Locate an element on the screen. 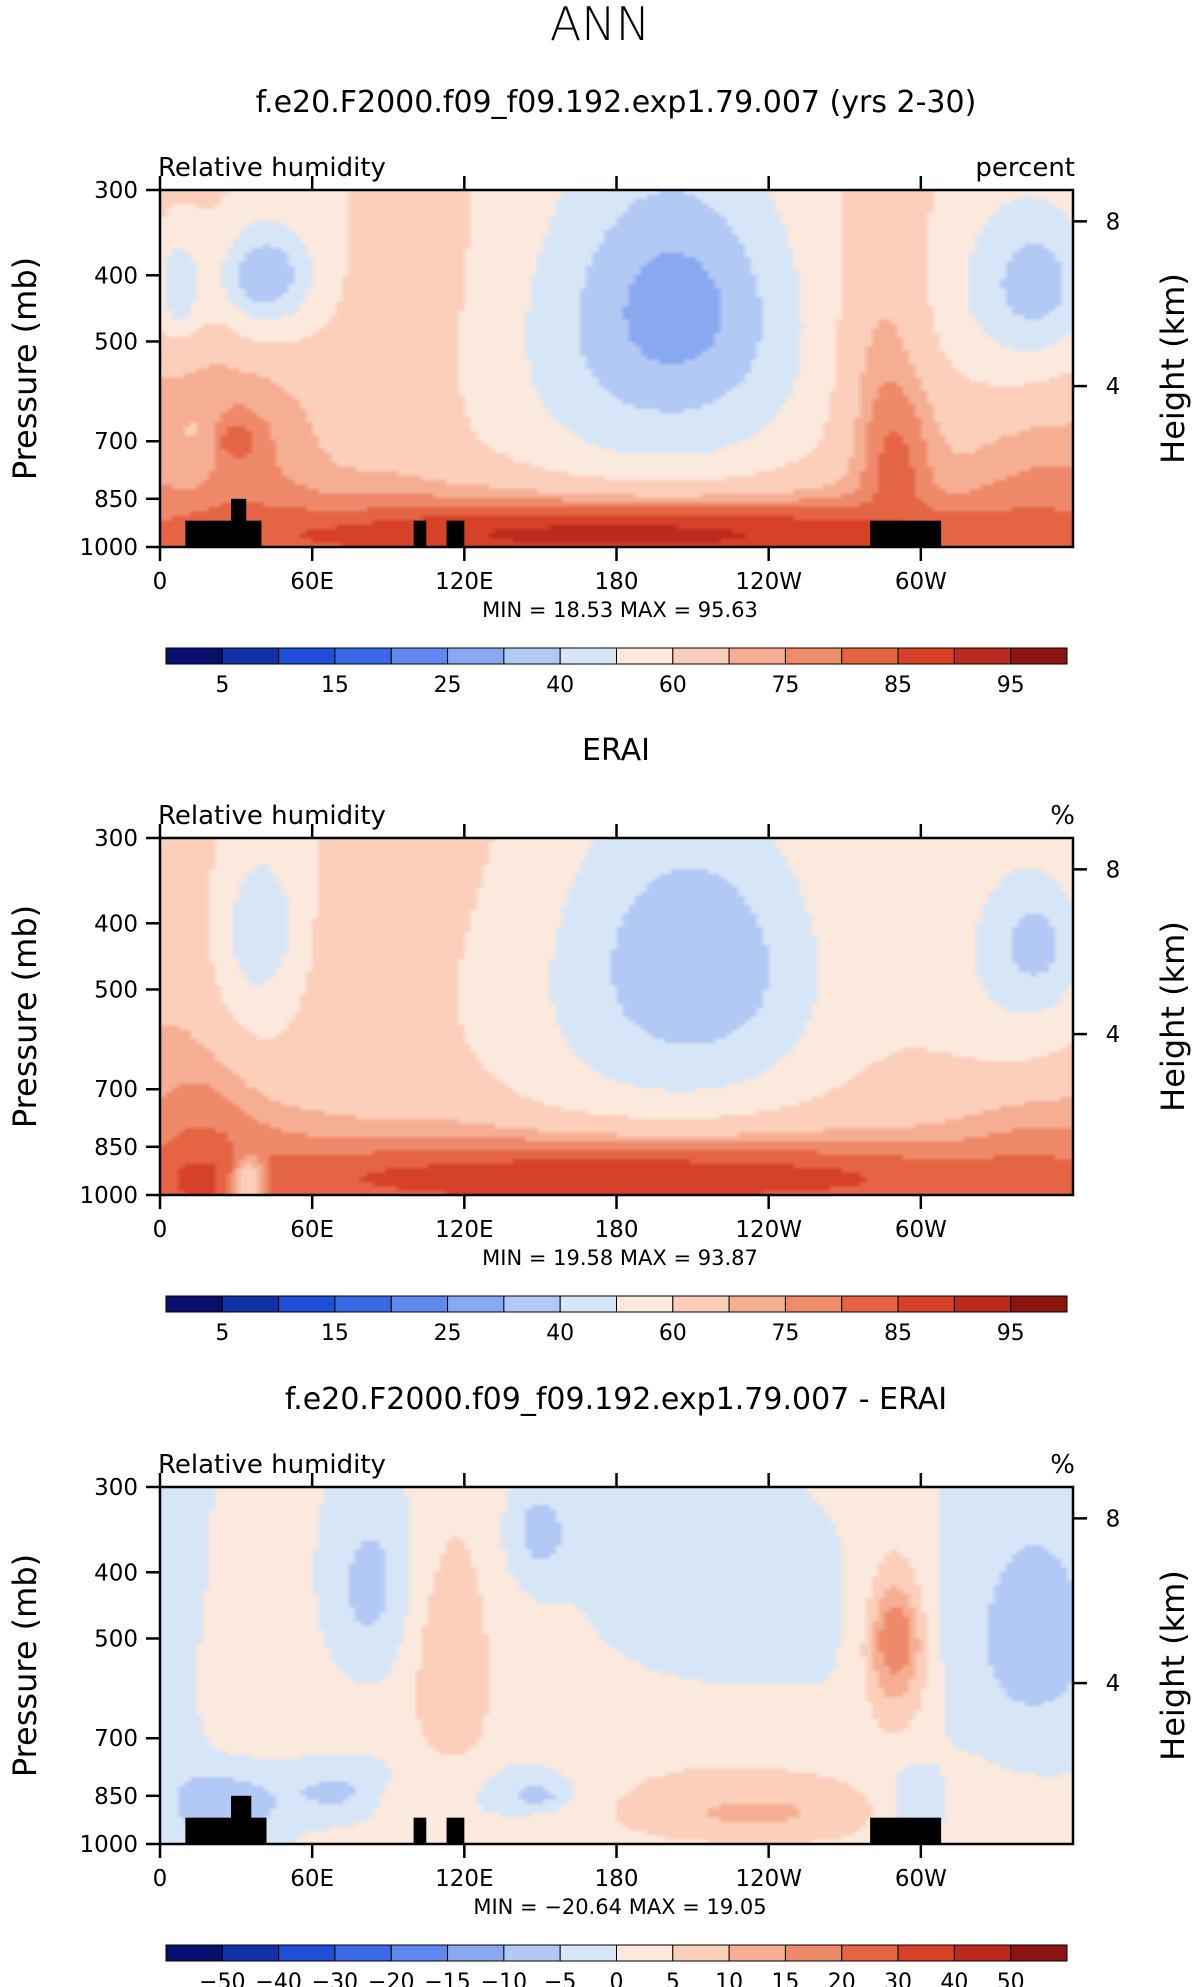 The height and width of the screenshot is (1987, 1196). colorbar-label: −50 is located at coordinates (222, 1978).